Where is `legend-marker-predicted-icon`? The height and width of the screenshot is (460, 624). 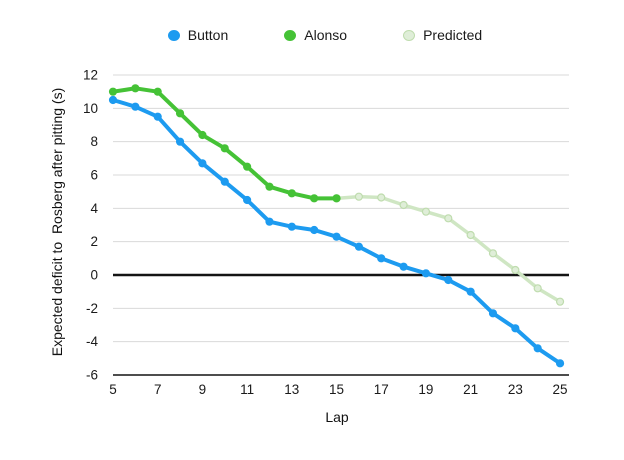 legend-marker-predicted-icon is located at coordinates (409, 35).